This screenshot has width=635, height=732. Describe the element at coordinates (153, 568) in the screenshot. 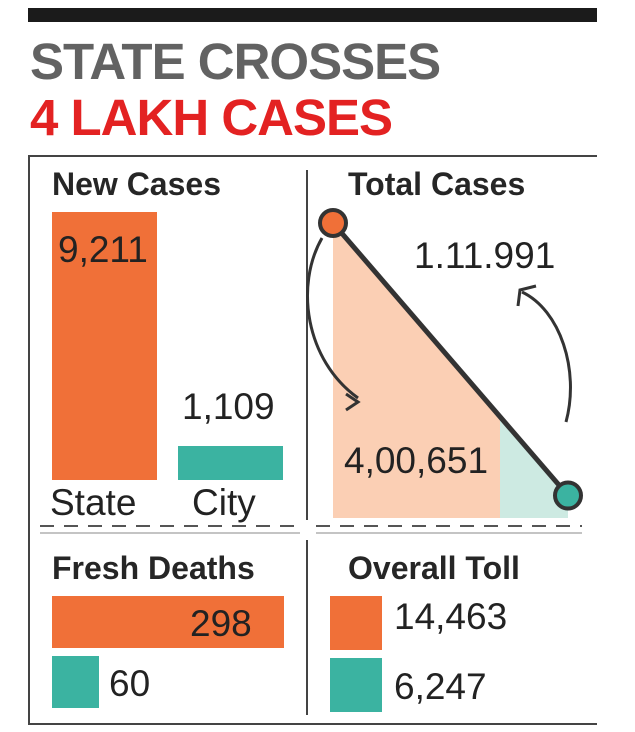

I see `fresh-deaths-title: Fresh Deaths` at that location.